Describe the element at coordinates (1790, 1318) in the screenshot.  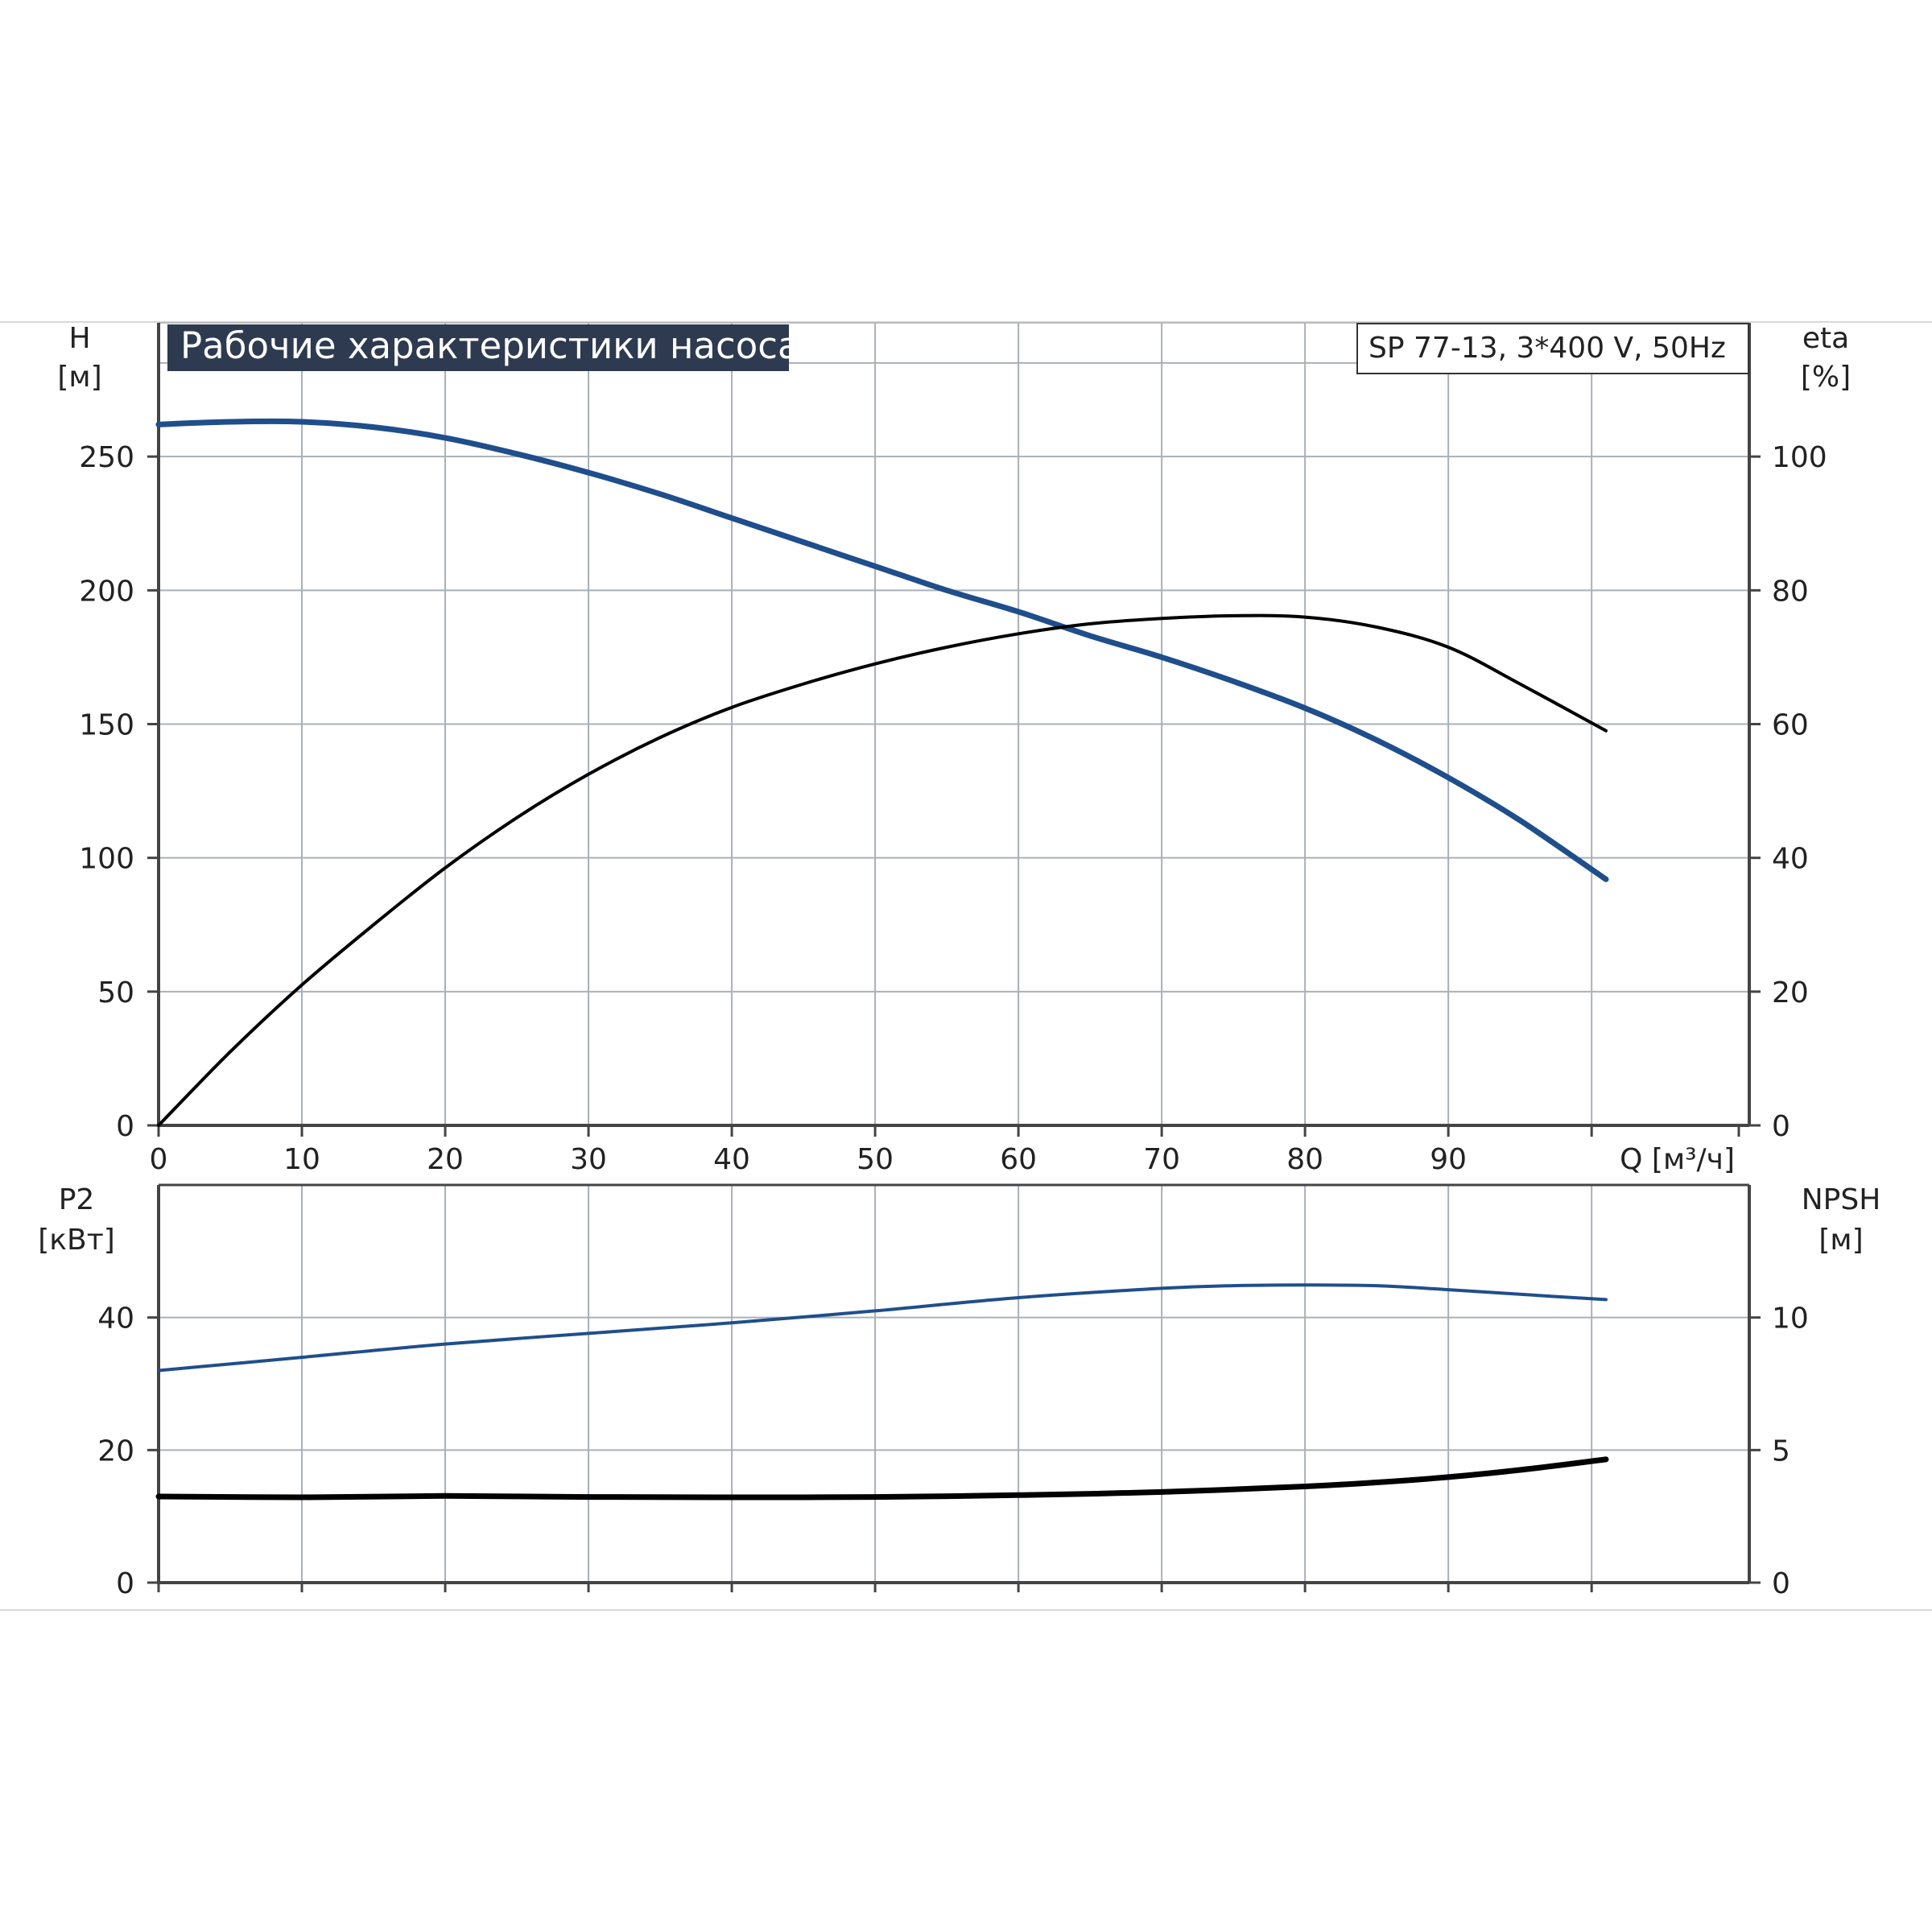
I see `npsh-tick-label: 10` at that location.